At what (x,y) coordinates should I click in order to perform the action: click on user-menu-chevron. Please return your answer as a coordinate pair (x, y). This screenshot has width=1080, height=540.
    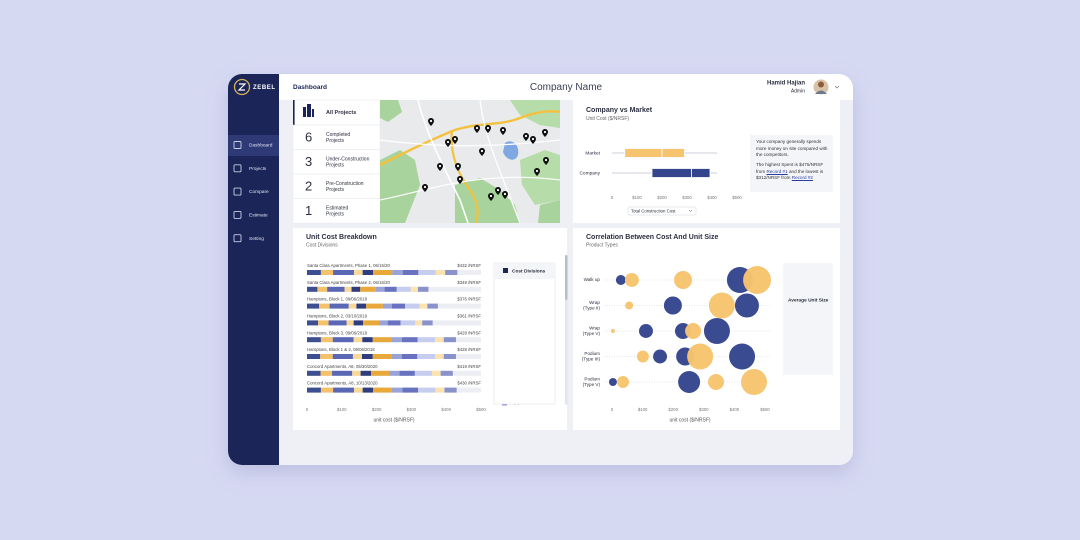
    Looking at the image, I should click on (837, 87).